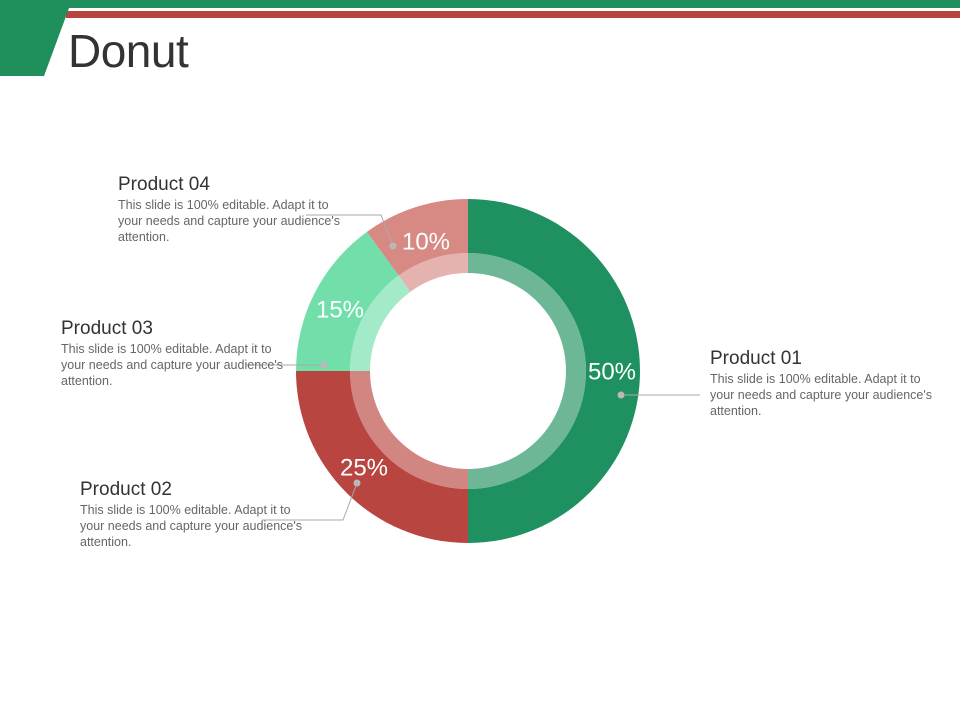  Describe the element at coordinates (128, 51) in the screenshot. I see `page-title: Donut` at that location.